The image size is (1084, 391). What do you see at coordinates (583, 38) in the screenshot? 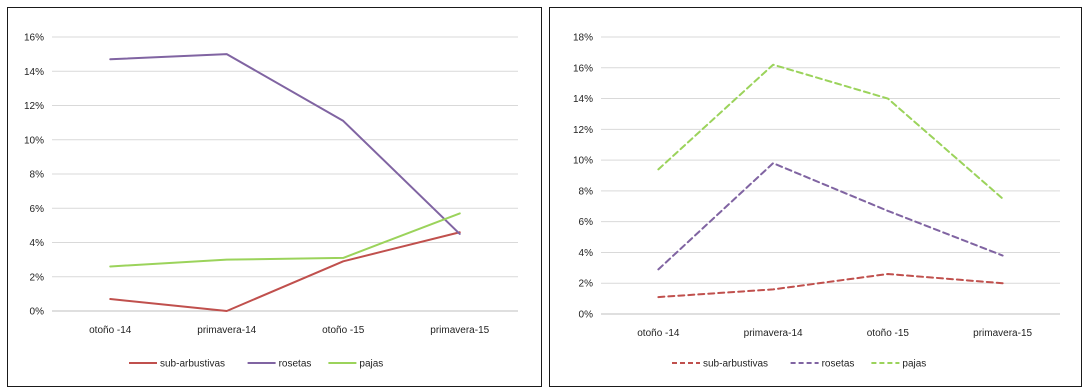
I see `y-tick-label: 18%` at bounding box center [583, 38].